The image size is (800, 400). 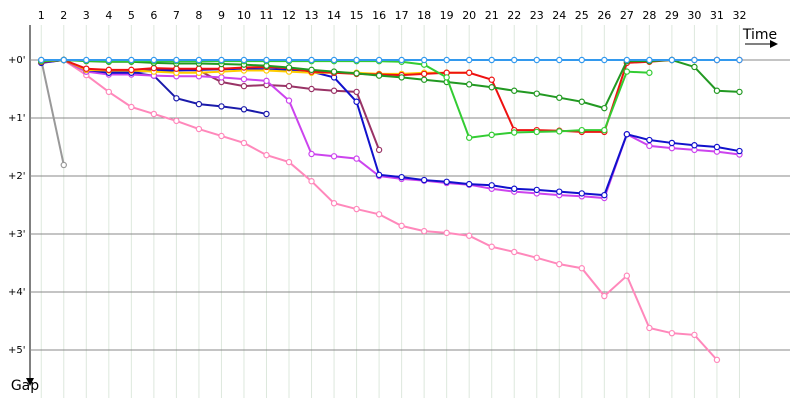 I want to click on x-axis-arrow, so click(x=774, y=44).